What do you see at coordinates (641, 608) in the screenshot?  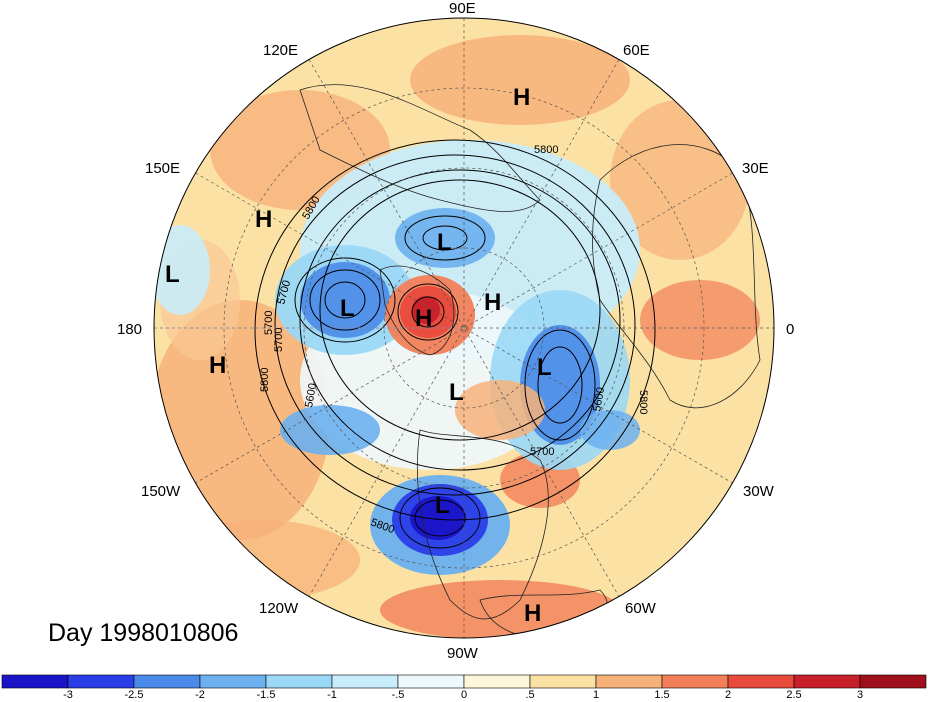 I see `lon-label-60w: 60W` at bounding box center [641, 608].